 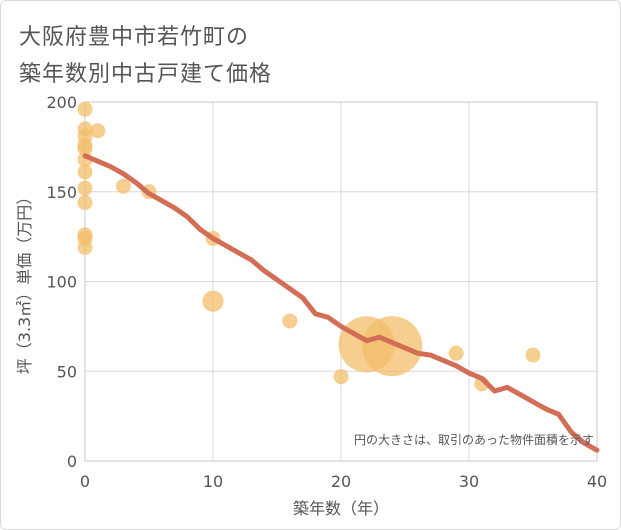 I want to click on chart-title-line1: 大阪府豊中市若竹町の, so click(x=134, y=37).